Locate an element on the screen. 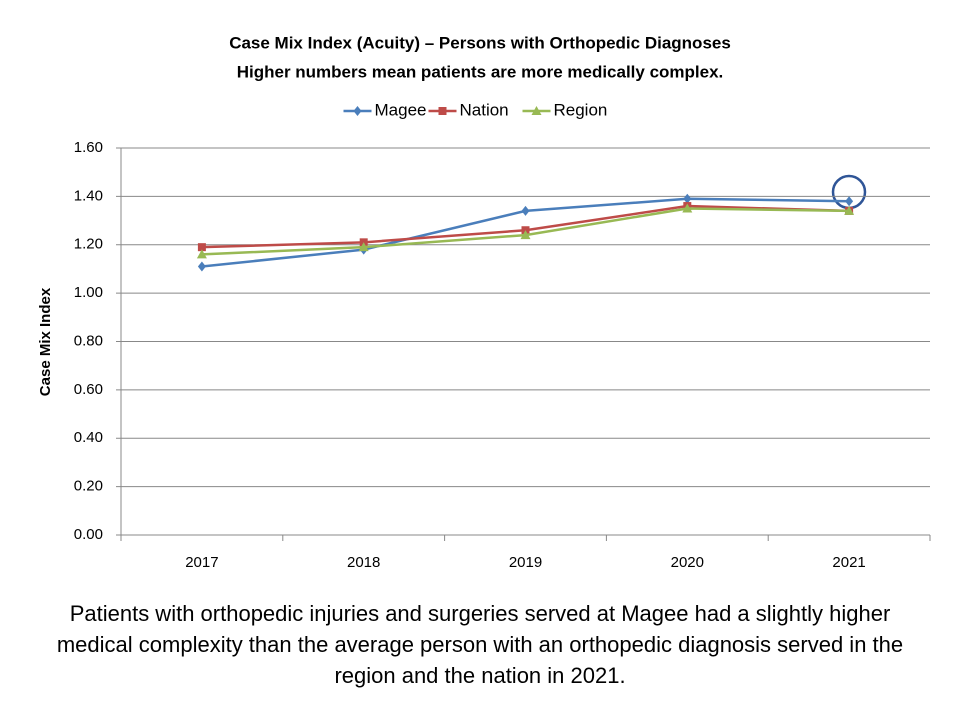 The image size is (960, 720). legend-label: Region is located at coordinates (581, 109).